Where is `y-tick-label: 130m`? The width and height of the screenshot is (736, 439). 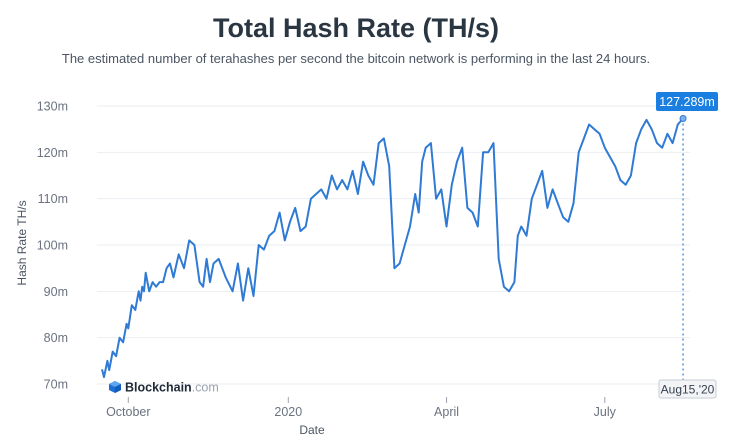 y-tick-label: 130m is located at coordinates (52, 107).